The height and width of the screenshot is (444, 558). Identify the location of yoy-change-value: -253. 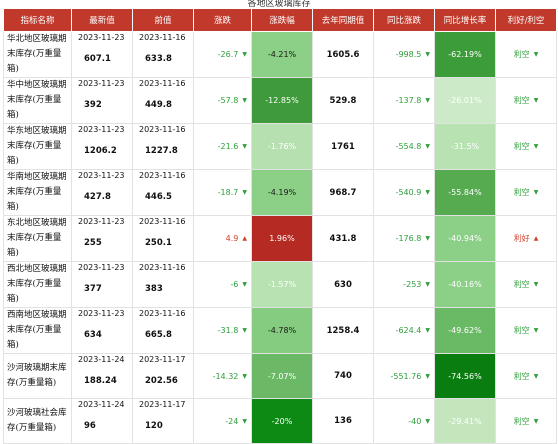
(412, 284).